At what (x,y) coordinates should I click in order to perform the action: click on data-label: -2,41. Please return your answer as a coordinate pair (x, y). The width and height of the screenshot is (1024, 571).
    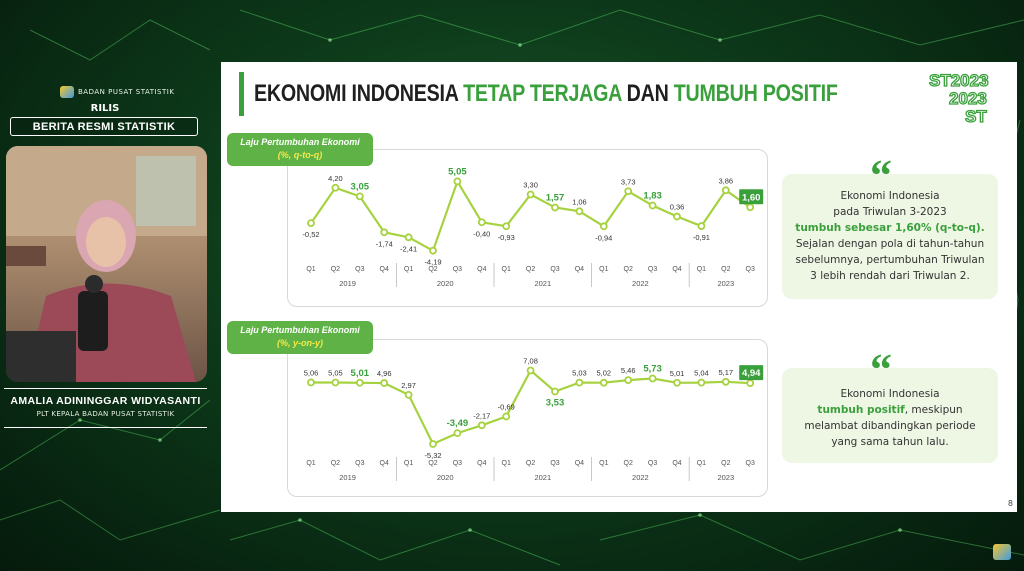
    Looking at the image, I should click on (408, 248).